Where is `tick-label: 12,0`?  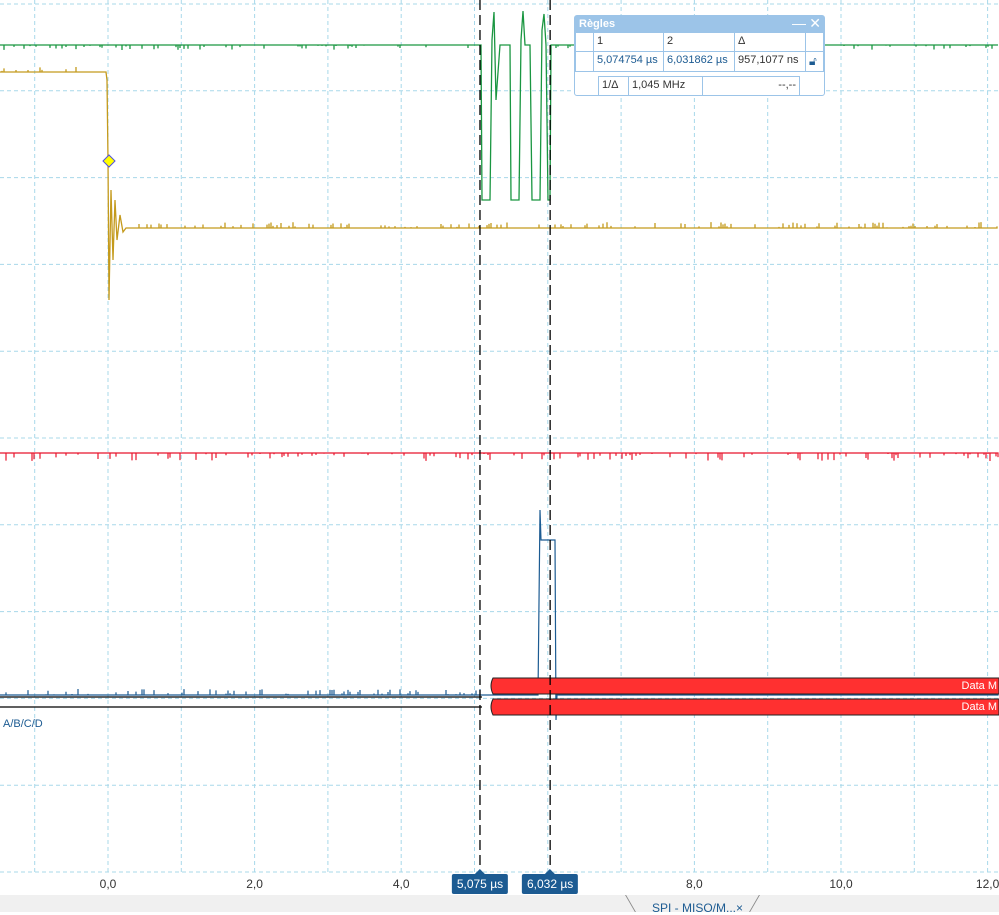 tick-label: 12,0 is located at coordinates (987, 884).